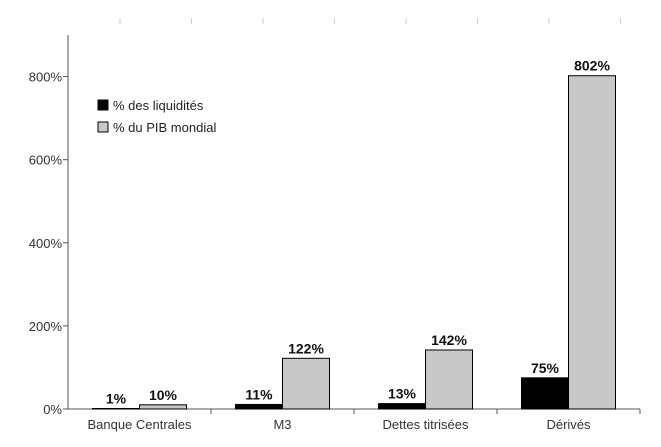 Image resolution: width=661 pixels, height=447 pixels. What do you see at coordinates (163, 395) in the screenshot?
I see `data-label-series-1-0: 10%` at bounding box center [163, 395].